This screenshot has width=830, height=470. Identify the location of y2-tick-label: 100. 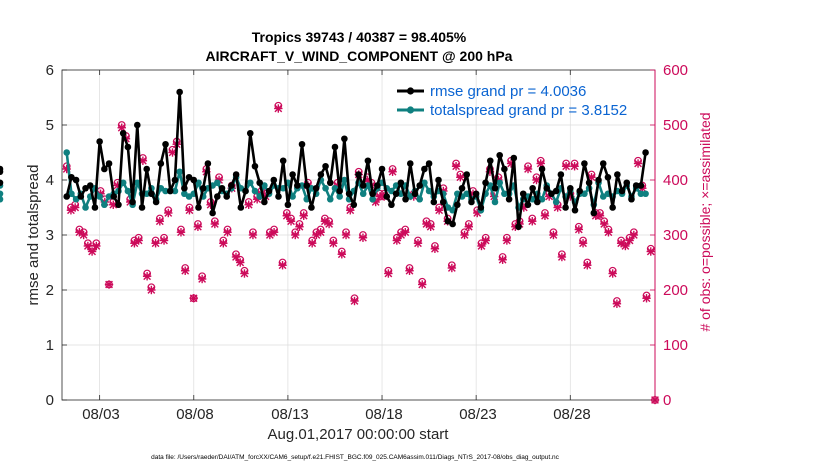
(675, 345).